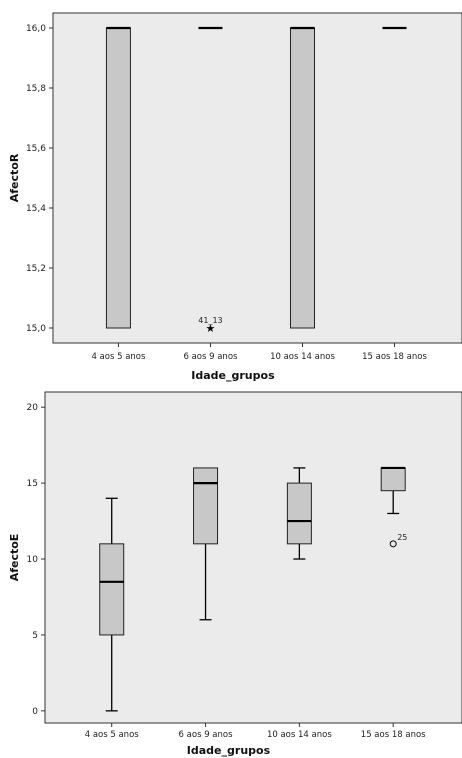 The height and width of the screenshot is (758, 462). What do you see at coordinates (36, 149) in the screenshot?
I see `y-tick-label: 15,6` at bounding box center [36, 149].